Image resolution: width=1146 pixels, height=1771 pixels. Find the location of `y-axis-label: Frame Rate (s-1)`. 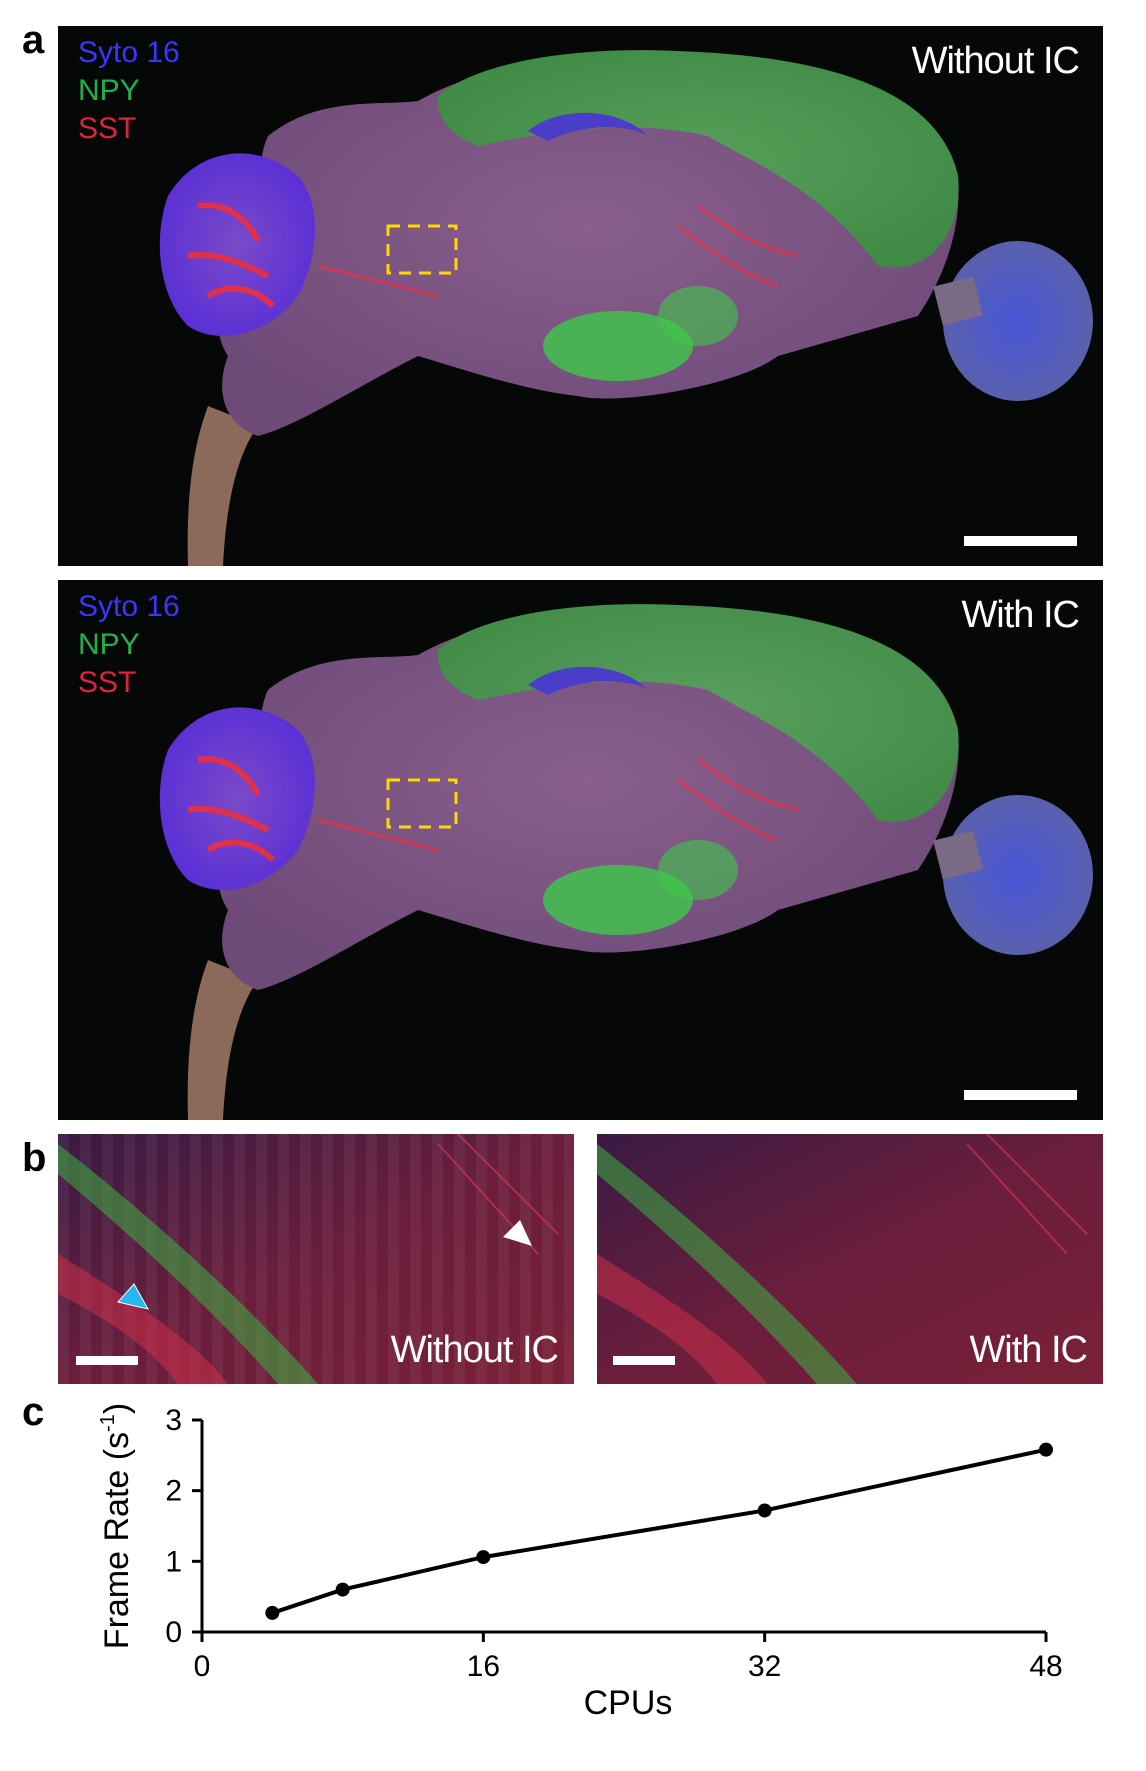

y-axis-label: Frame Rate (s-1) is located at coordinates (116, 1526).